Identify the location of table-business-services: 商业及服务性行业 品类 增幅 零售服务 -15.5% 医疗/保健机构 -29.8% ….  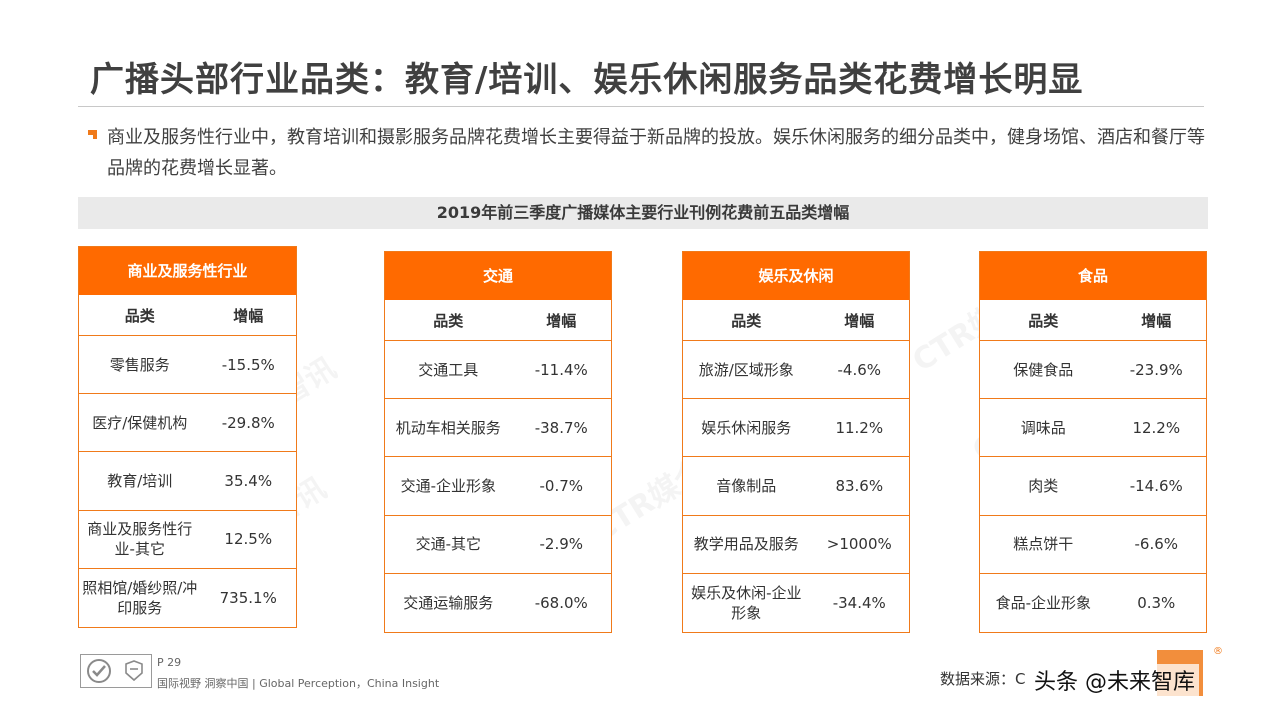
(187, 437).